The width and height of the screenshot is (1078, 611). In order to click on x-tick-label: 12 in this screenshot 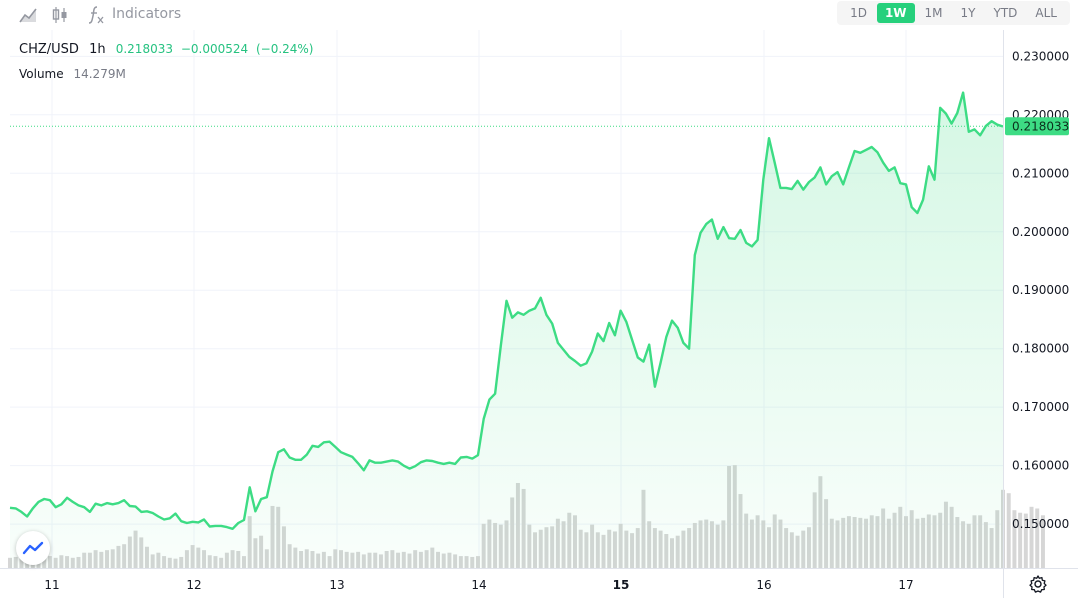, I will do `click(193, 585)`.